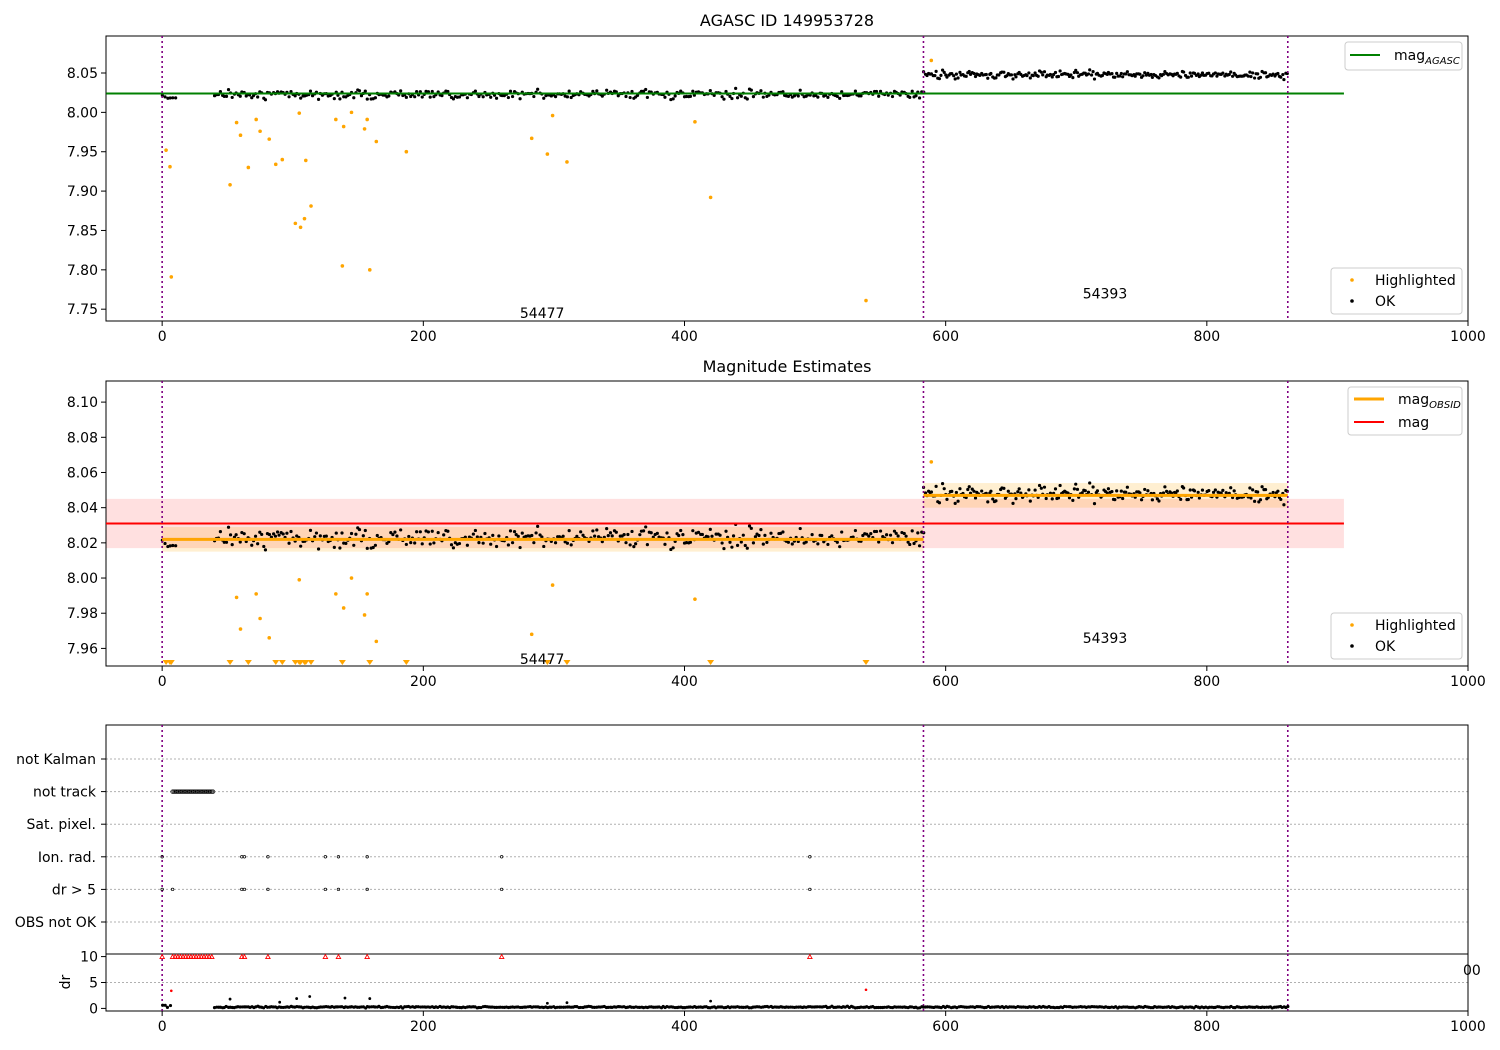 The image size is (1500, 1050). I want to click on ion-rad-flag, so click(325, 857).